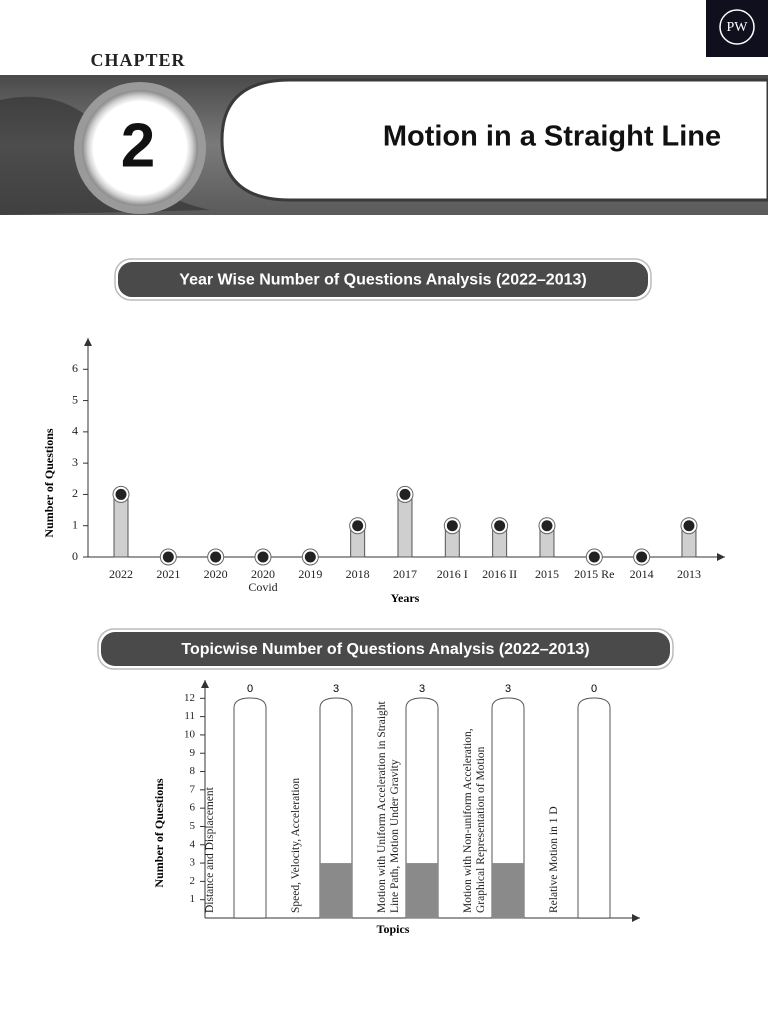 The height and width of the screenshot is (1024, 768). I want to click on x-tick-label: 2015, so click(546, 574).